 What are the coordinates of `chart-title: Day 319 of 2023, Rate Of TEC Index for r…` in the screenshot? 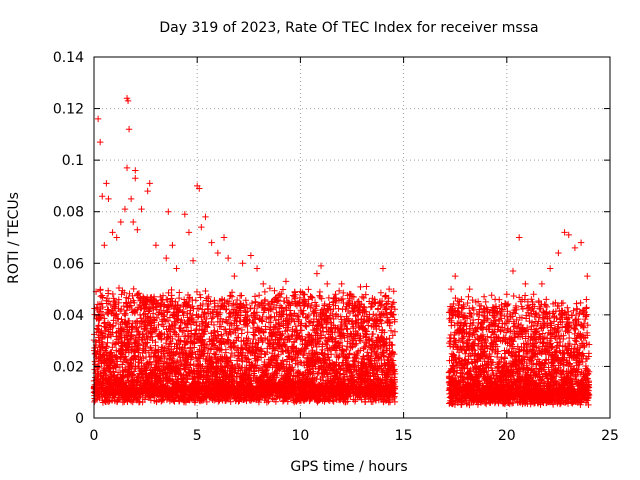 It's located at (348, 28).